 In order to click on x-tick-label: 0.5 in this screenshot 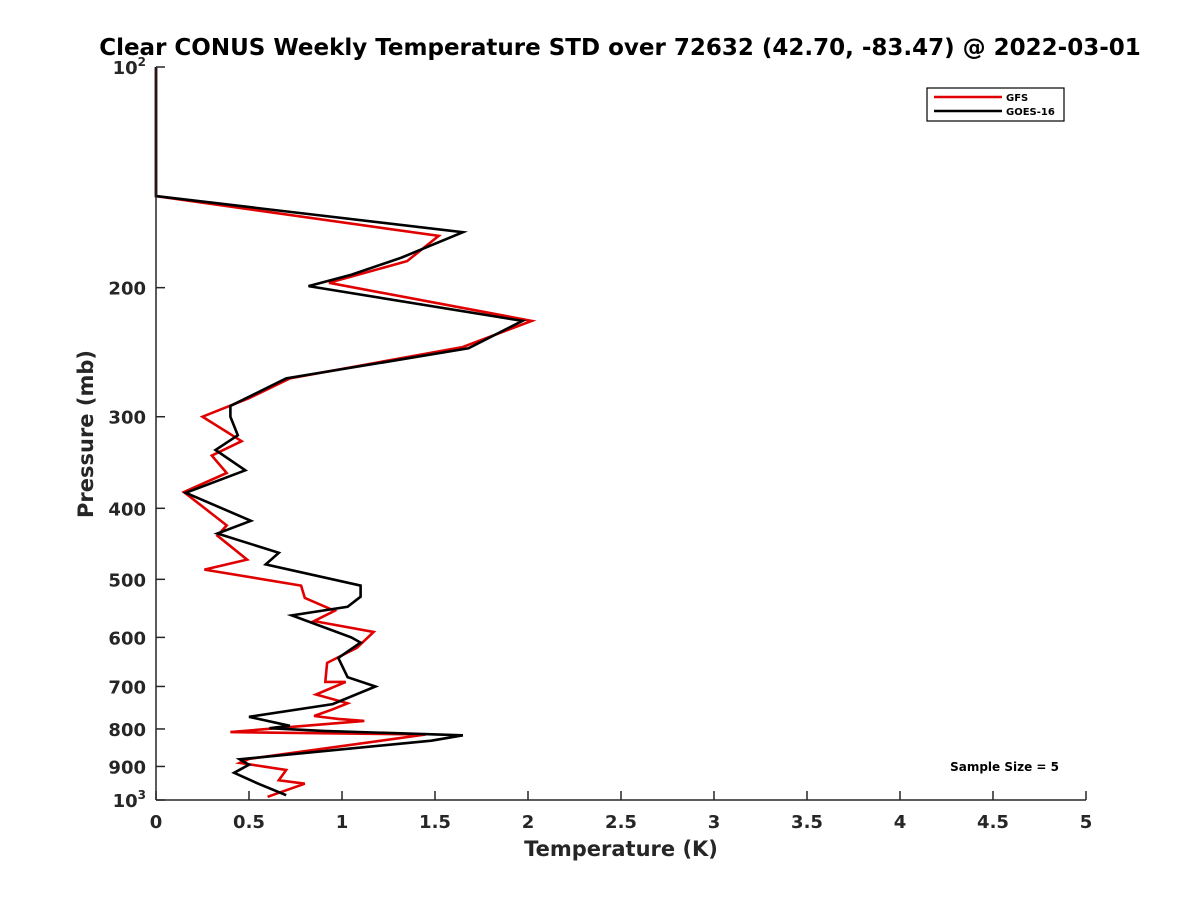, I will do `click(249, 822)`.